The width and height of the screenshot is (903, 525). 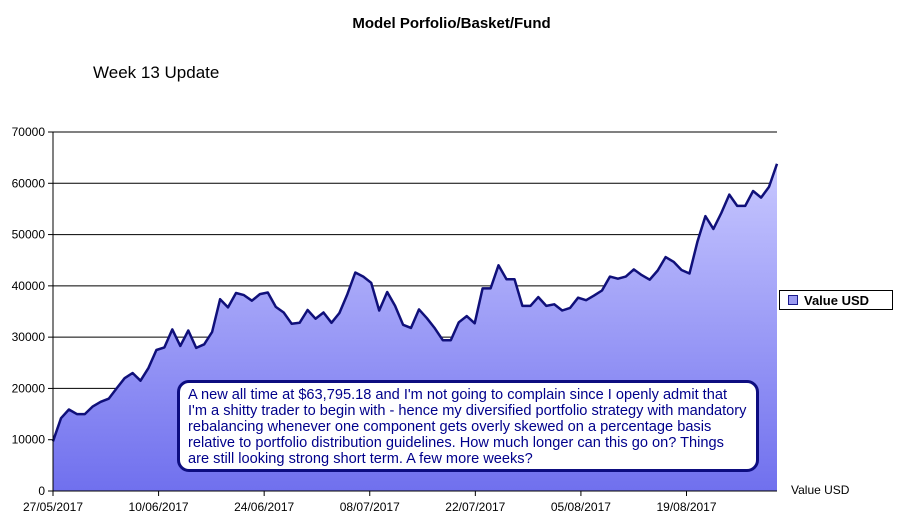 I want to click on x-tick-label: 27/05/2017, so click(x=53, y=507).